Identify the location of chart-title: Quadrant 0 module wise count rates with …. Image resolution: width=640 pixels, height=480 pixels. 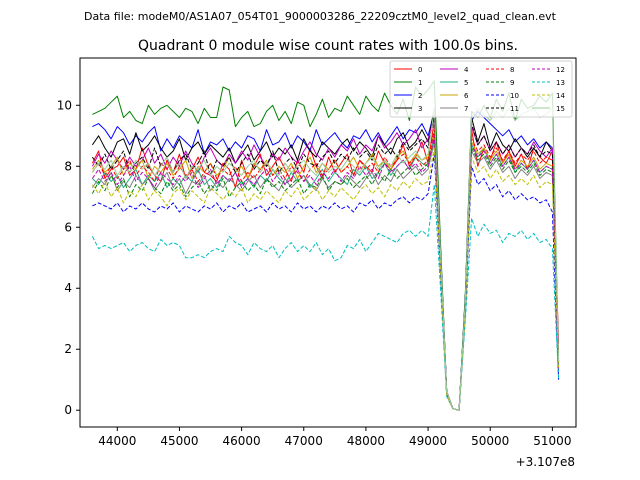
(328, 46).